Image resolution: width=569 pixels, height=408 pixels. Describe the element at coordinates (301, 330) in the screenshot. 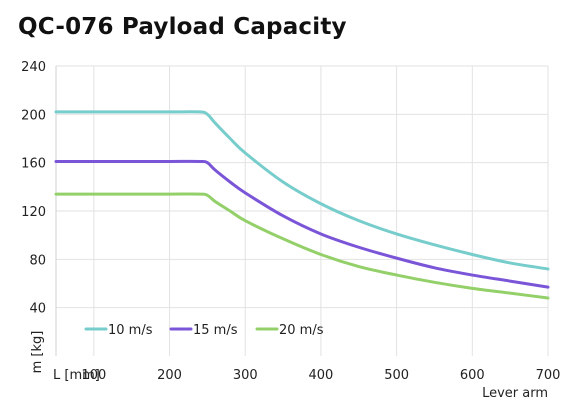

I see `legend-label-3: 20 m/s` at that location.